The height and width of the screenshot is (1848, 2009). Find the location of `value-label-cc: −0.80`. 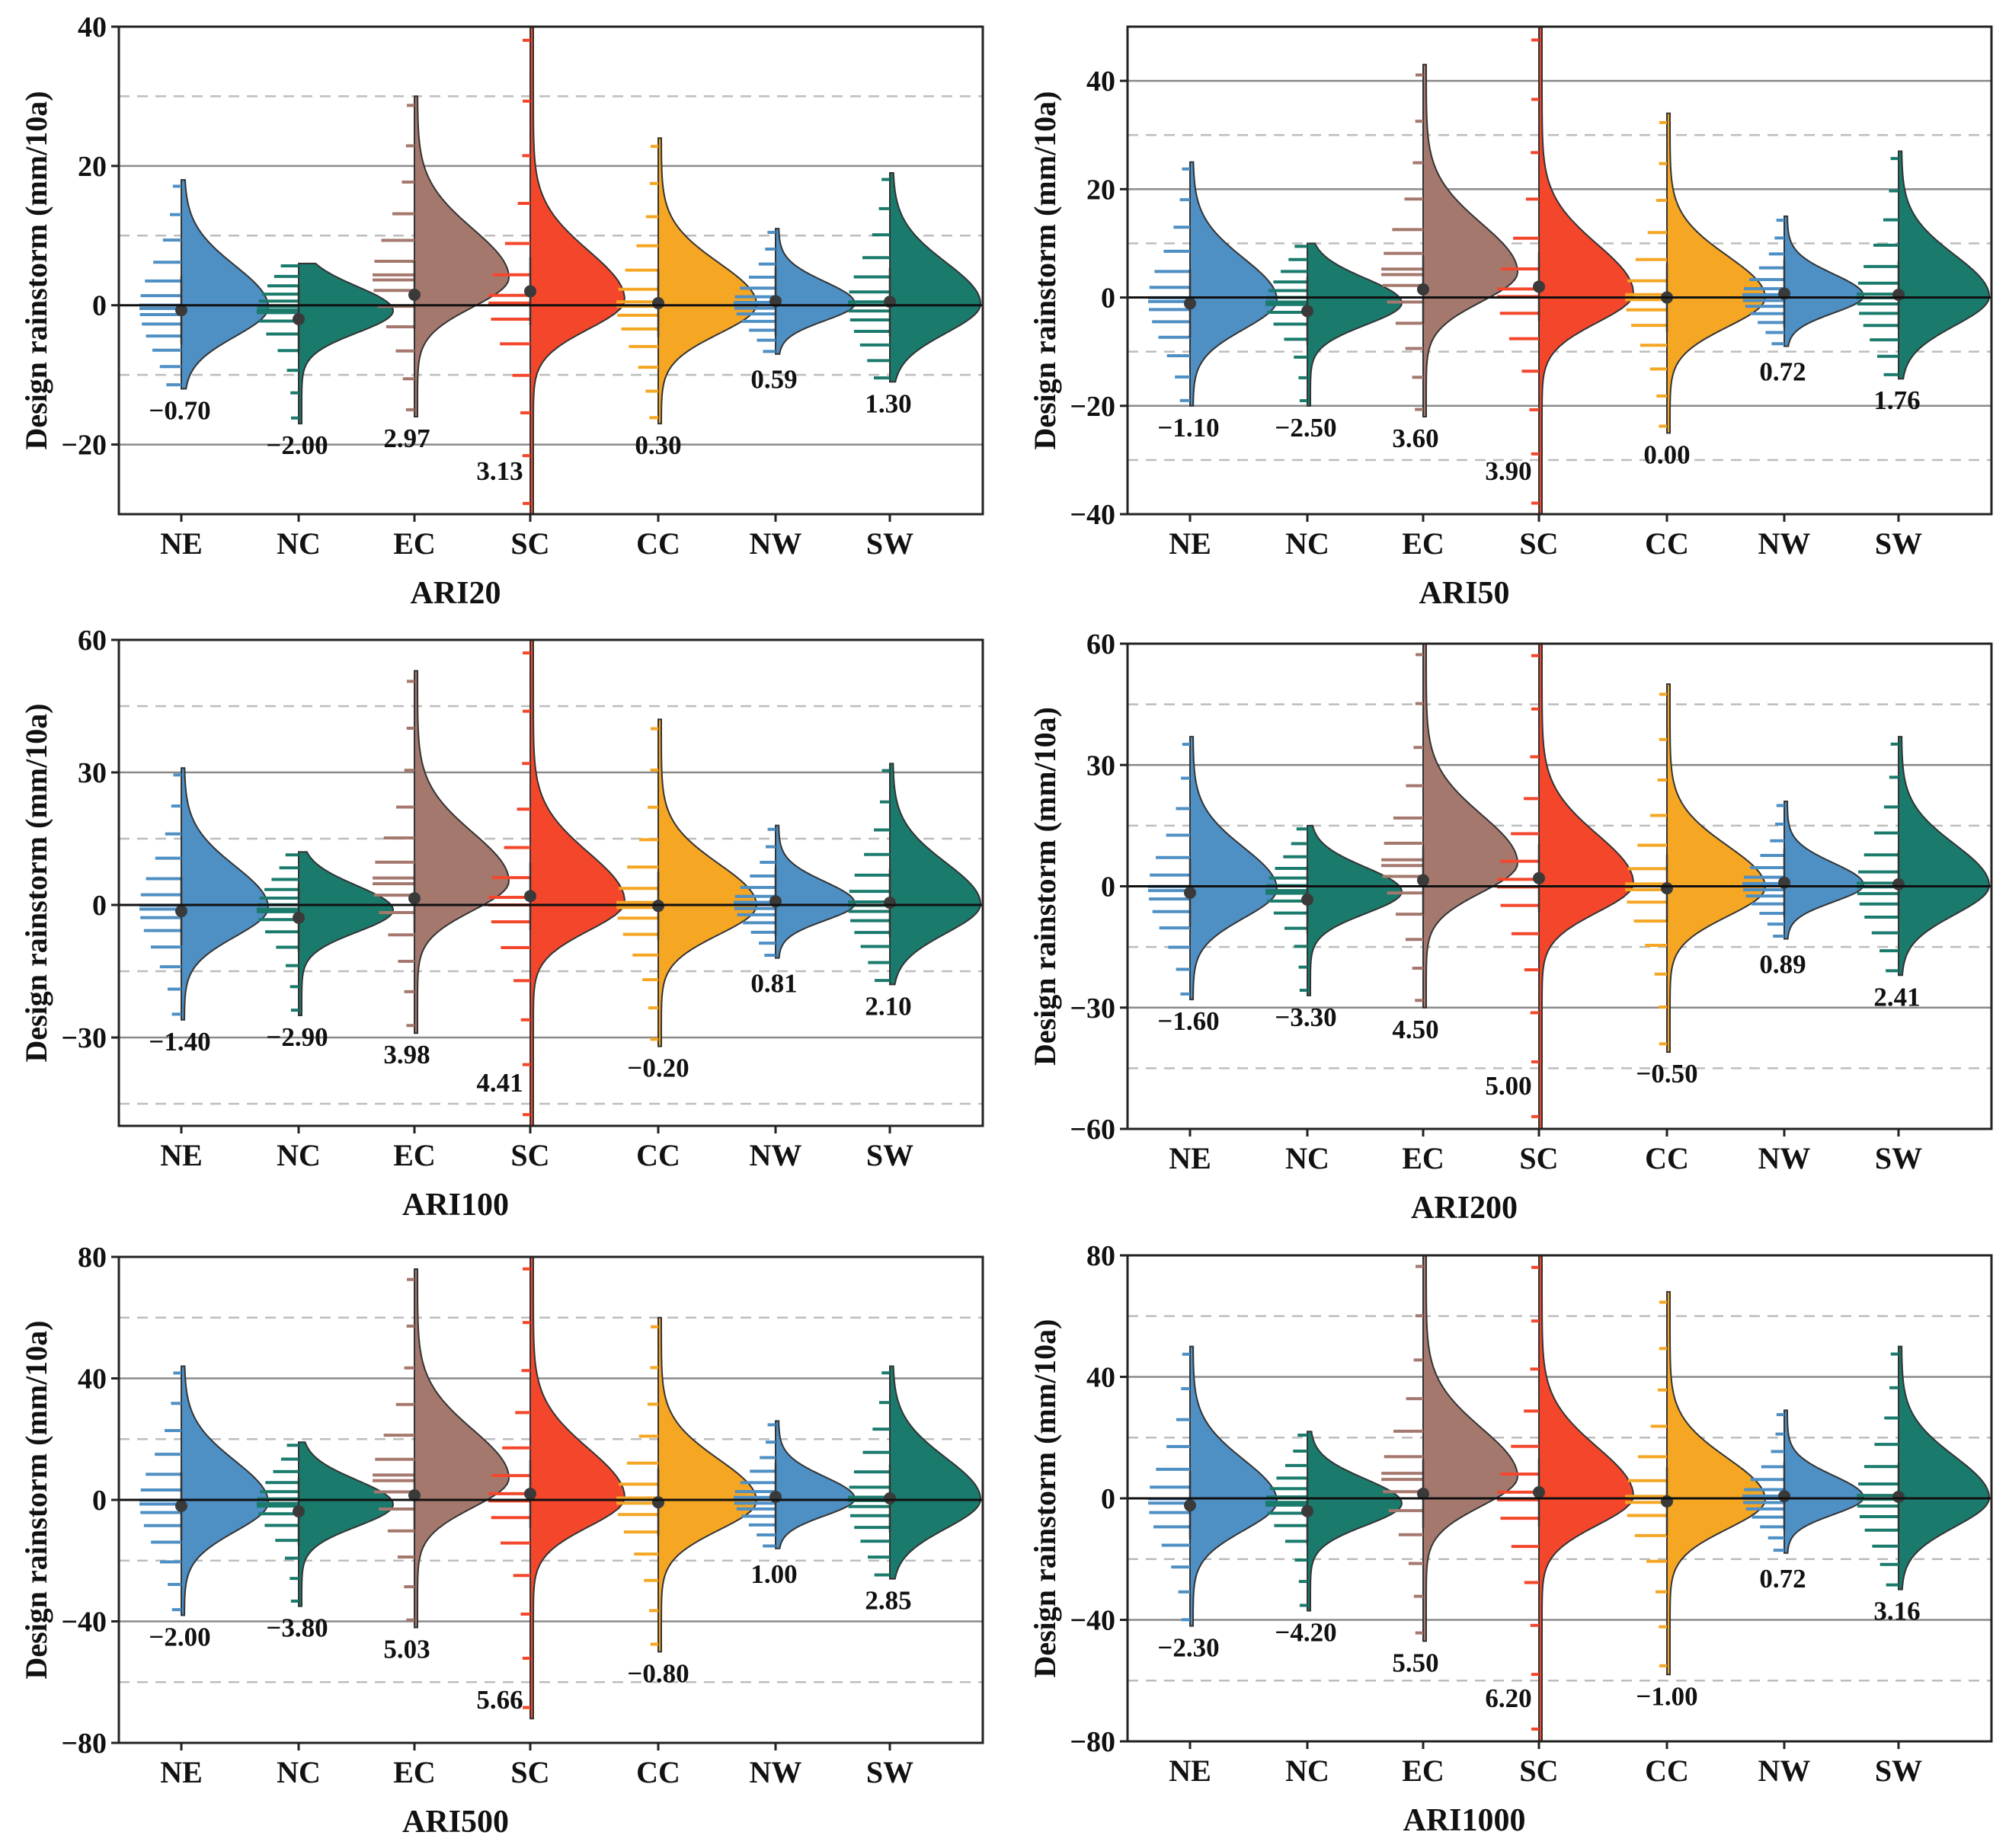

value-label-cc: −0.80 is located at coordinates (658, 1673).